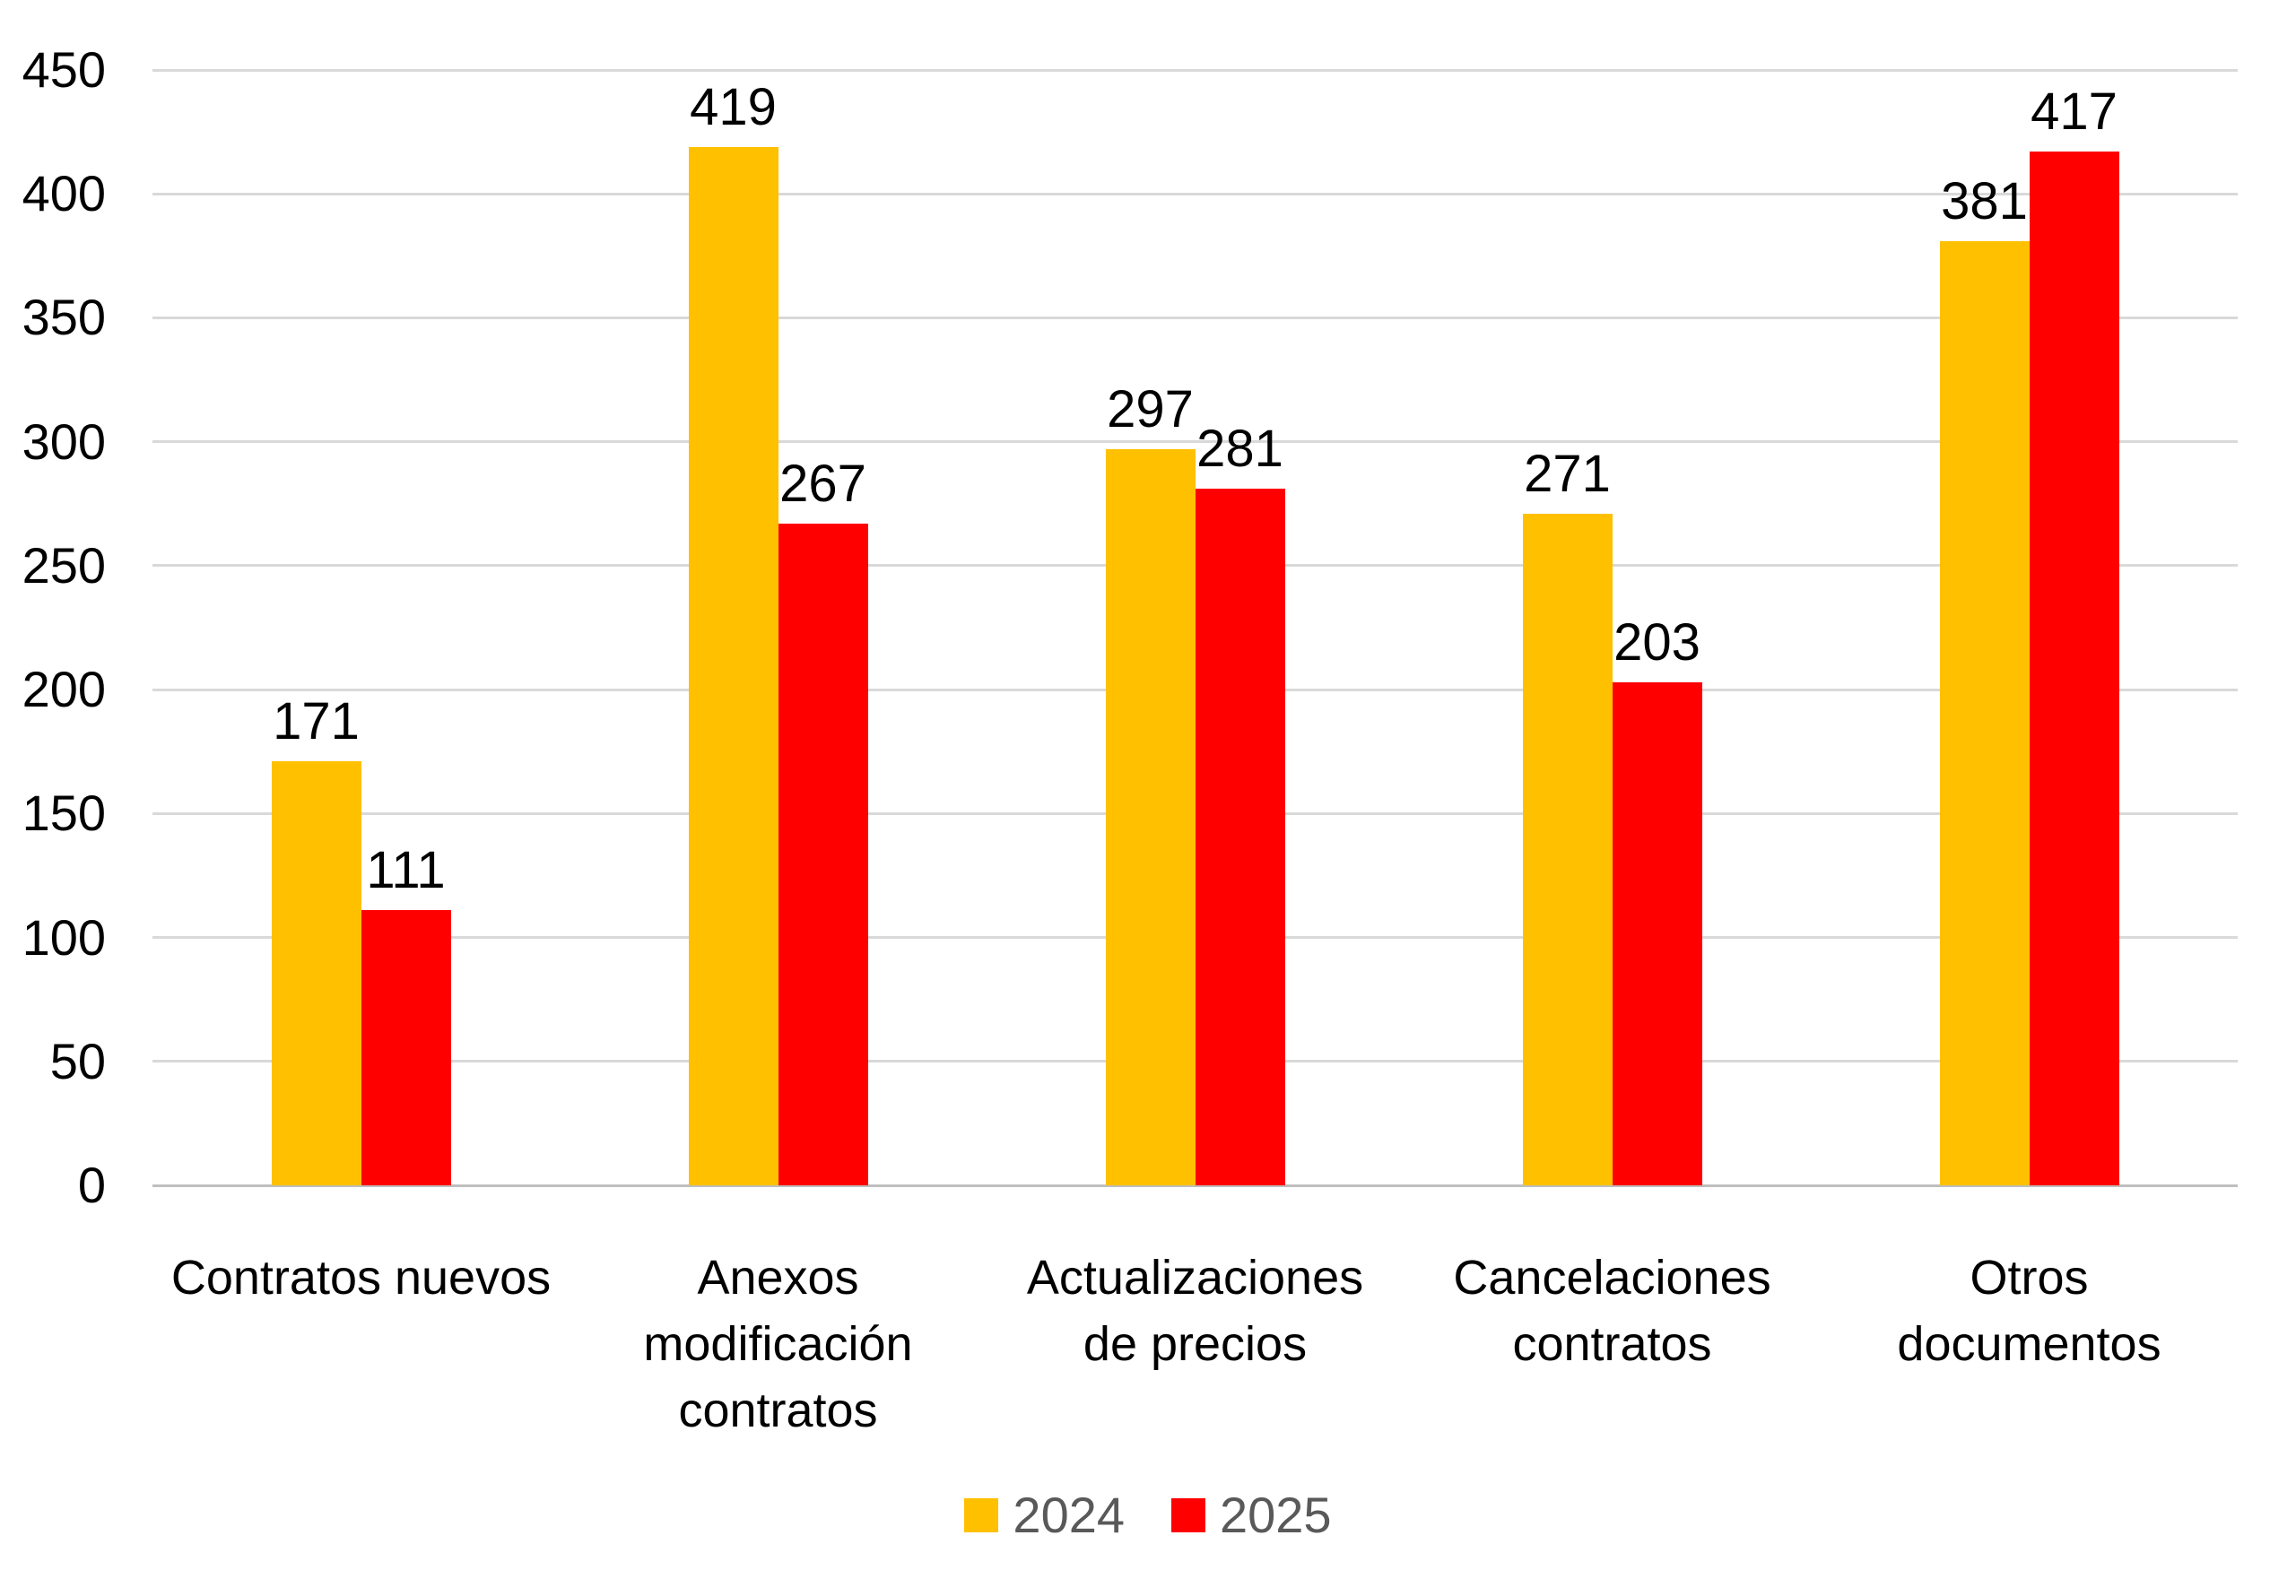 The image size is (2296, 1596). I want to click on y-axis-tick-label: 350, so click(64, 317).